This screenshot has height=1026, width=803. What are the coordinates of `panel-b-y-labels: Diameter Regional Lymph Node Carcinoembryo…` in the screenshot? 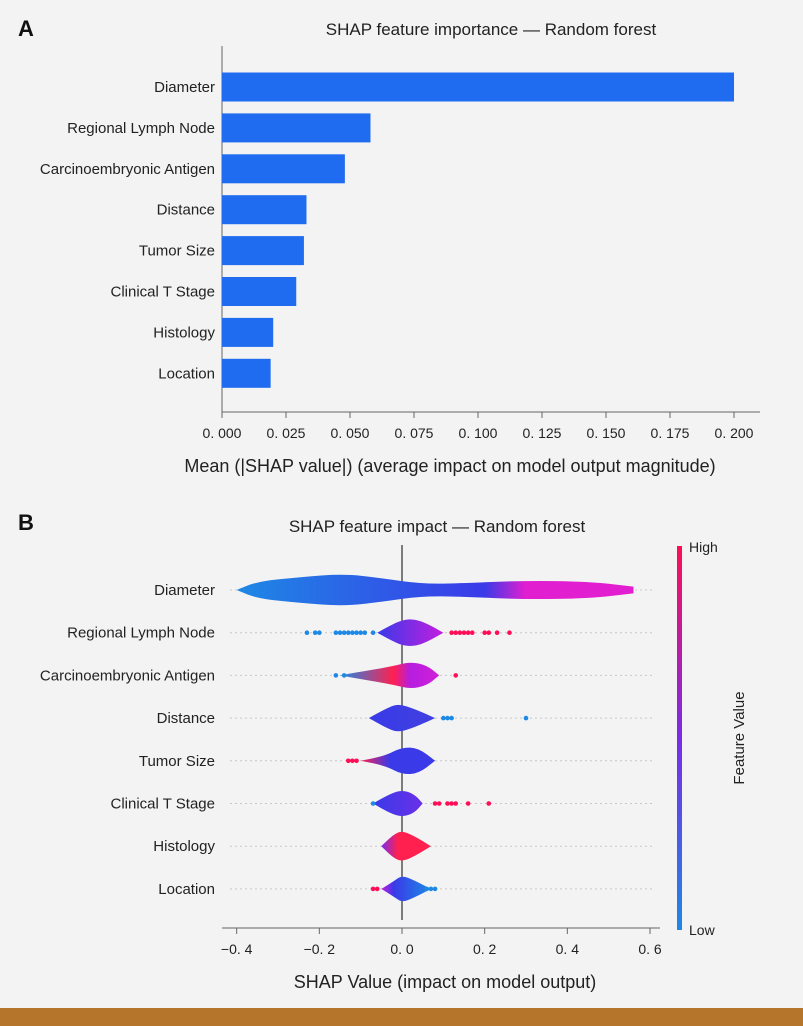 It's located at (128, 740).